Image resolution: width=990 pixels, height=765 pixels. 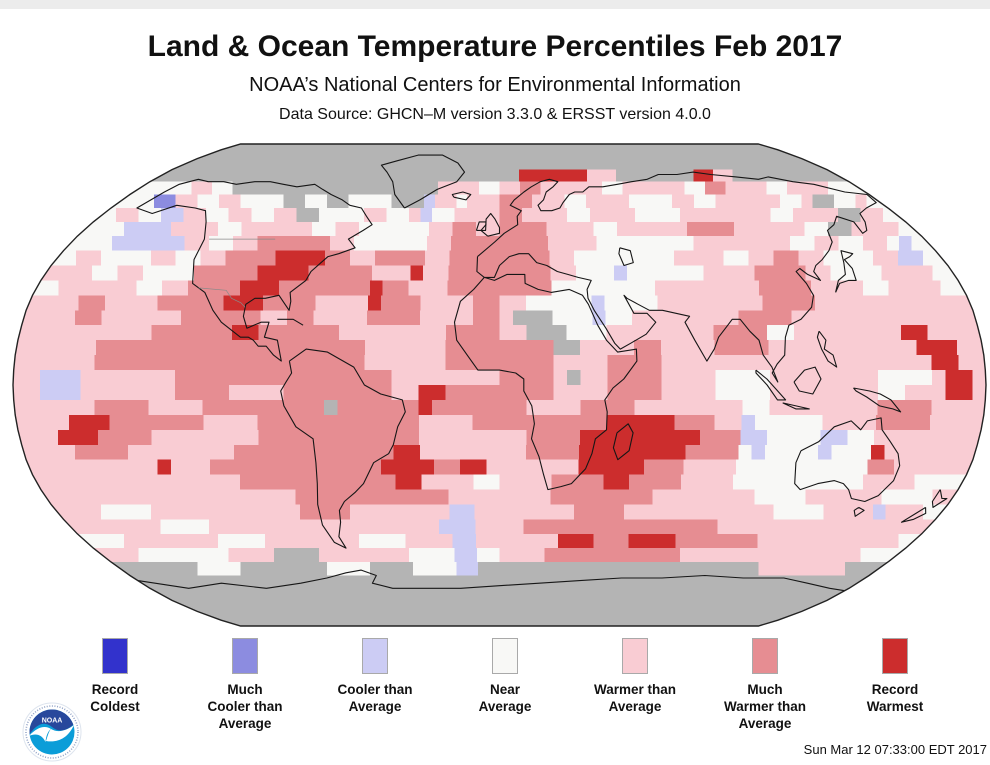 What do you see at coordinates (52, 721) in the screenshot?
I see `logo-noaa-text: NOAA` at bounding box center [52, 721].